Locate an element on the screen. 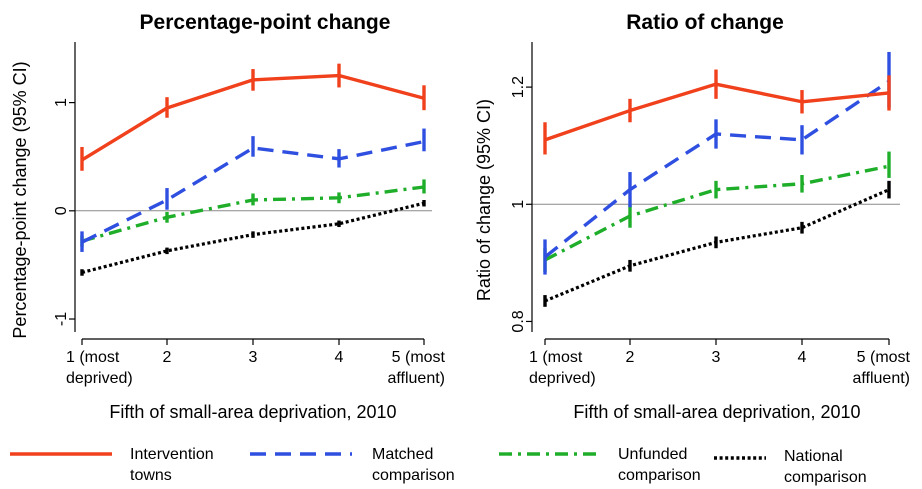 Image resolution: width=922 pixels, height=489 pixels. y-tick-label: 0 is located at coordinates (61, 210).